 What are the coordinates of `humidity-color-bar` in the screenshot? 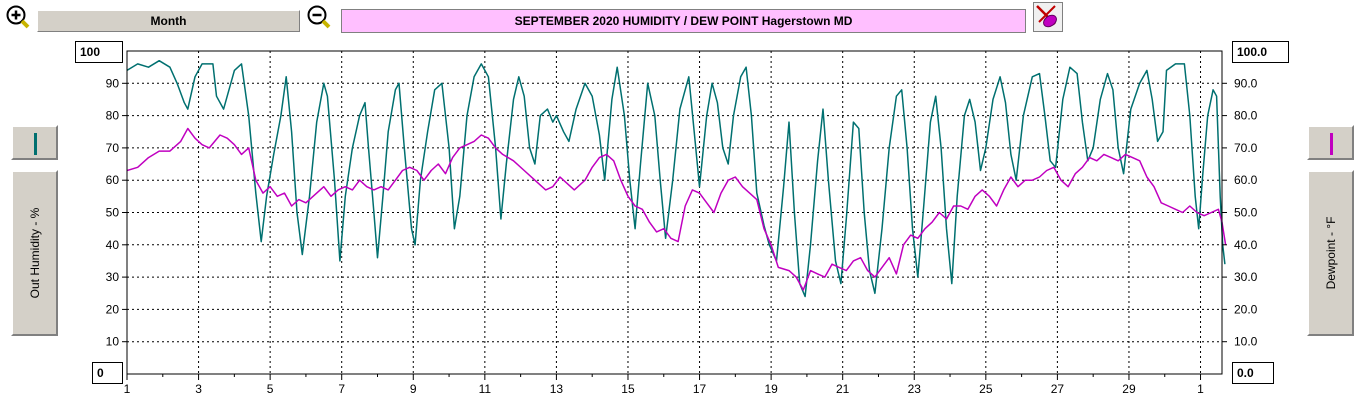 It's located at (35, 144).